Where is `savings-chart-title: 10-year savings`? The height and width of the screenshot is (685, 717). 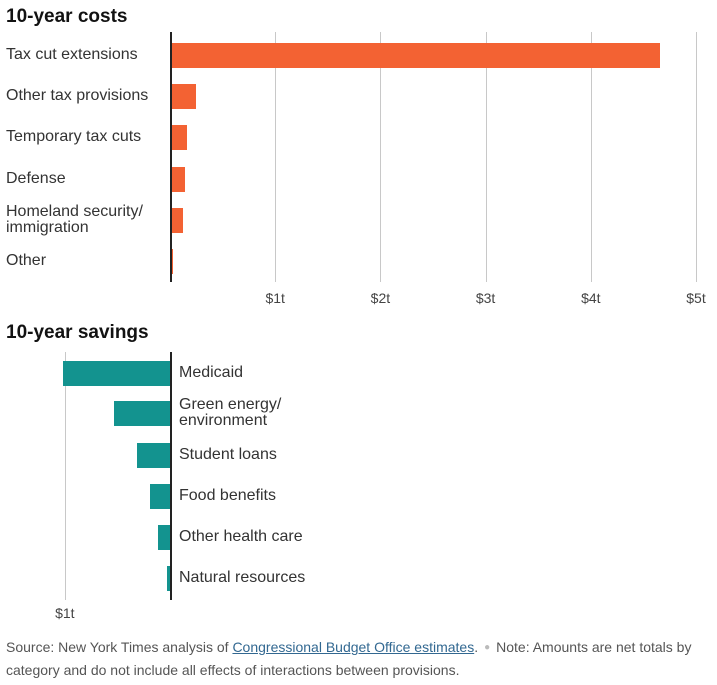 savings-chart-title: 10-year savings is located at coordinates (77, 332).